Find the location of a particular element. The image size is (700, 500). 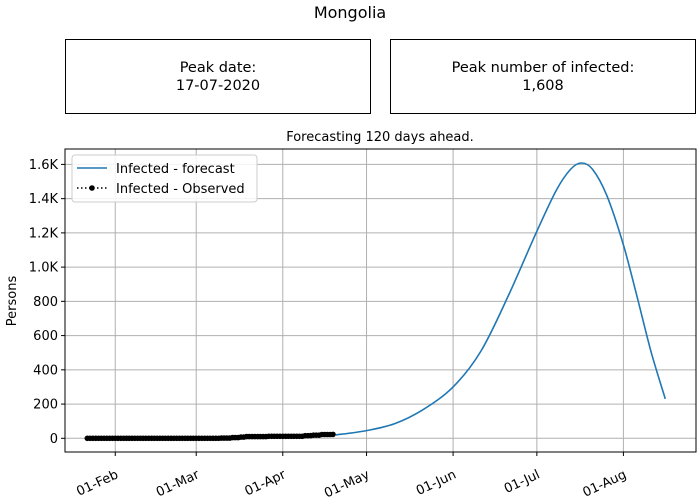

y-tick-label: 1.0K is located at coordinates (44, 268).